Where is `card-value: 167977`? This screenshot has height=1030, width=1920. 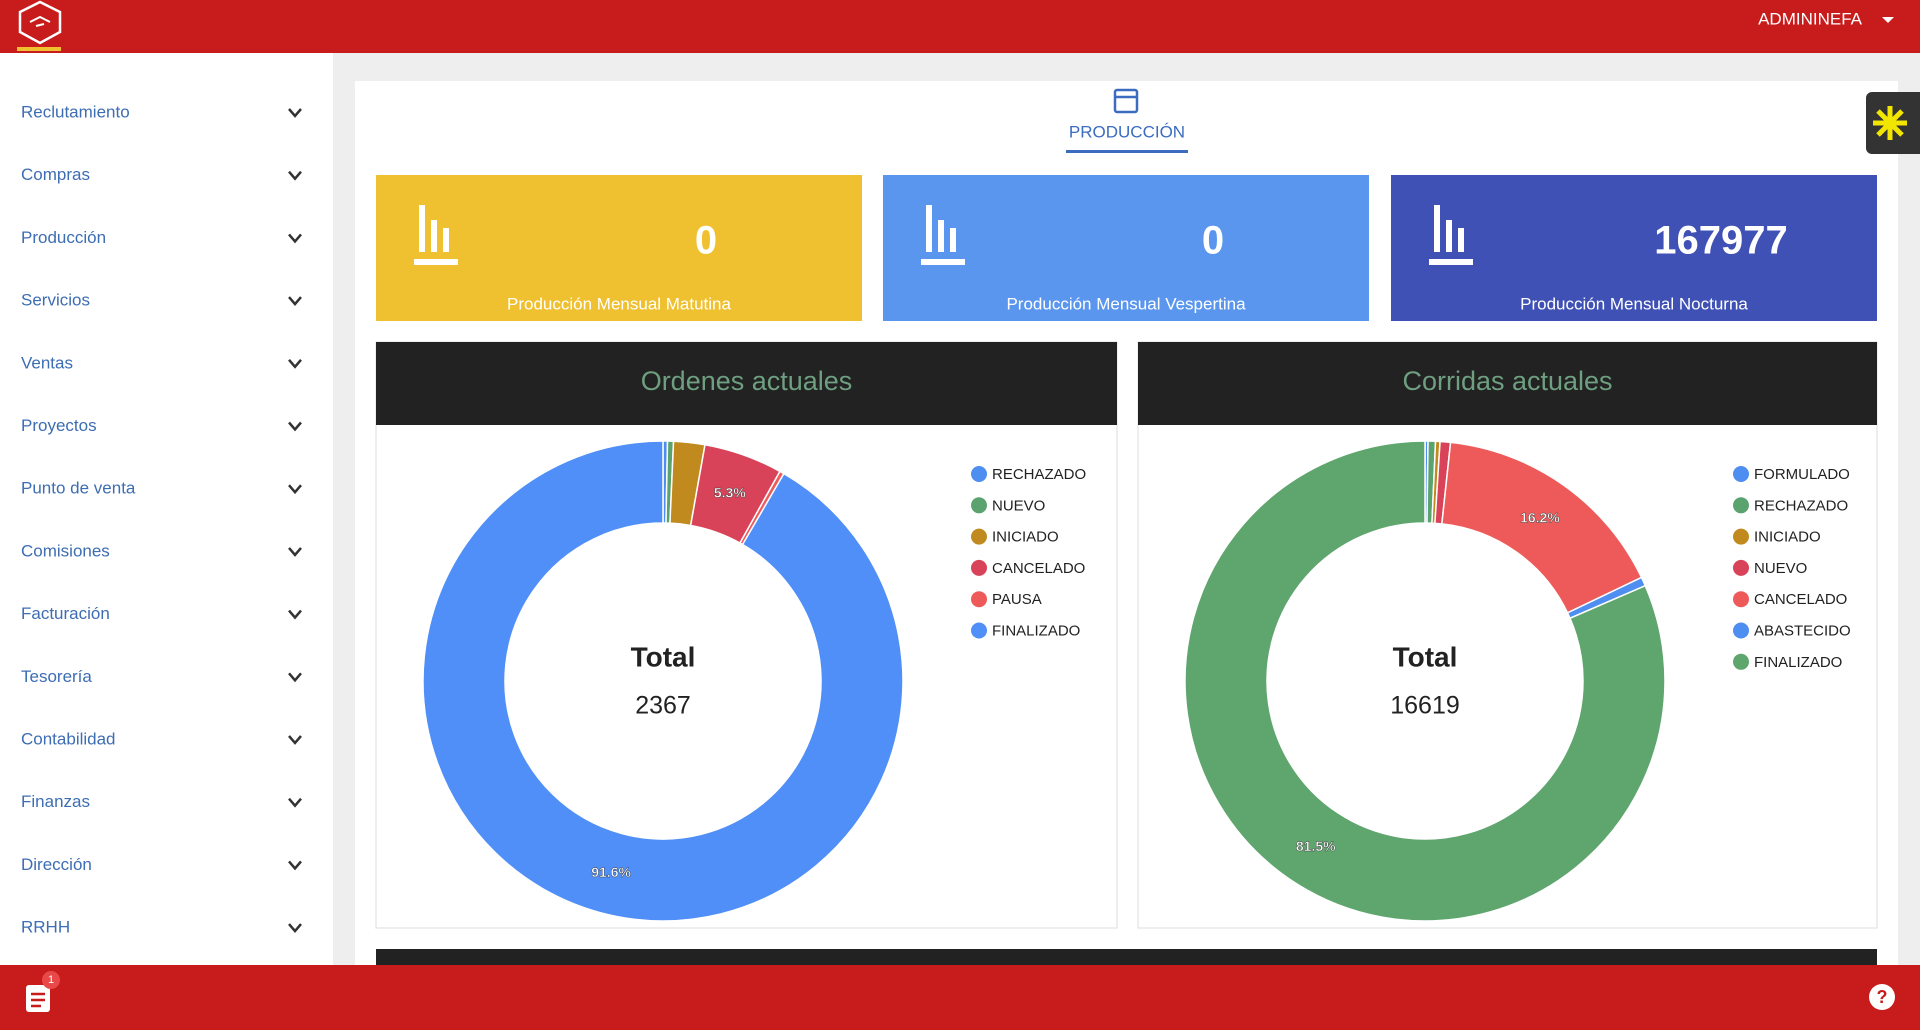 card-value: 167977 is located at coordinates (1720, 241).